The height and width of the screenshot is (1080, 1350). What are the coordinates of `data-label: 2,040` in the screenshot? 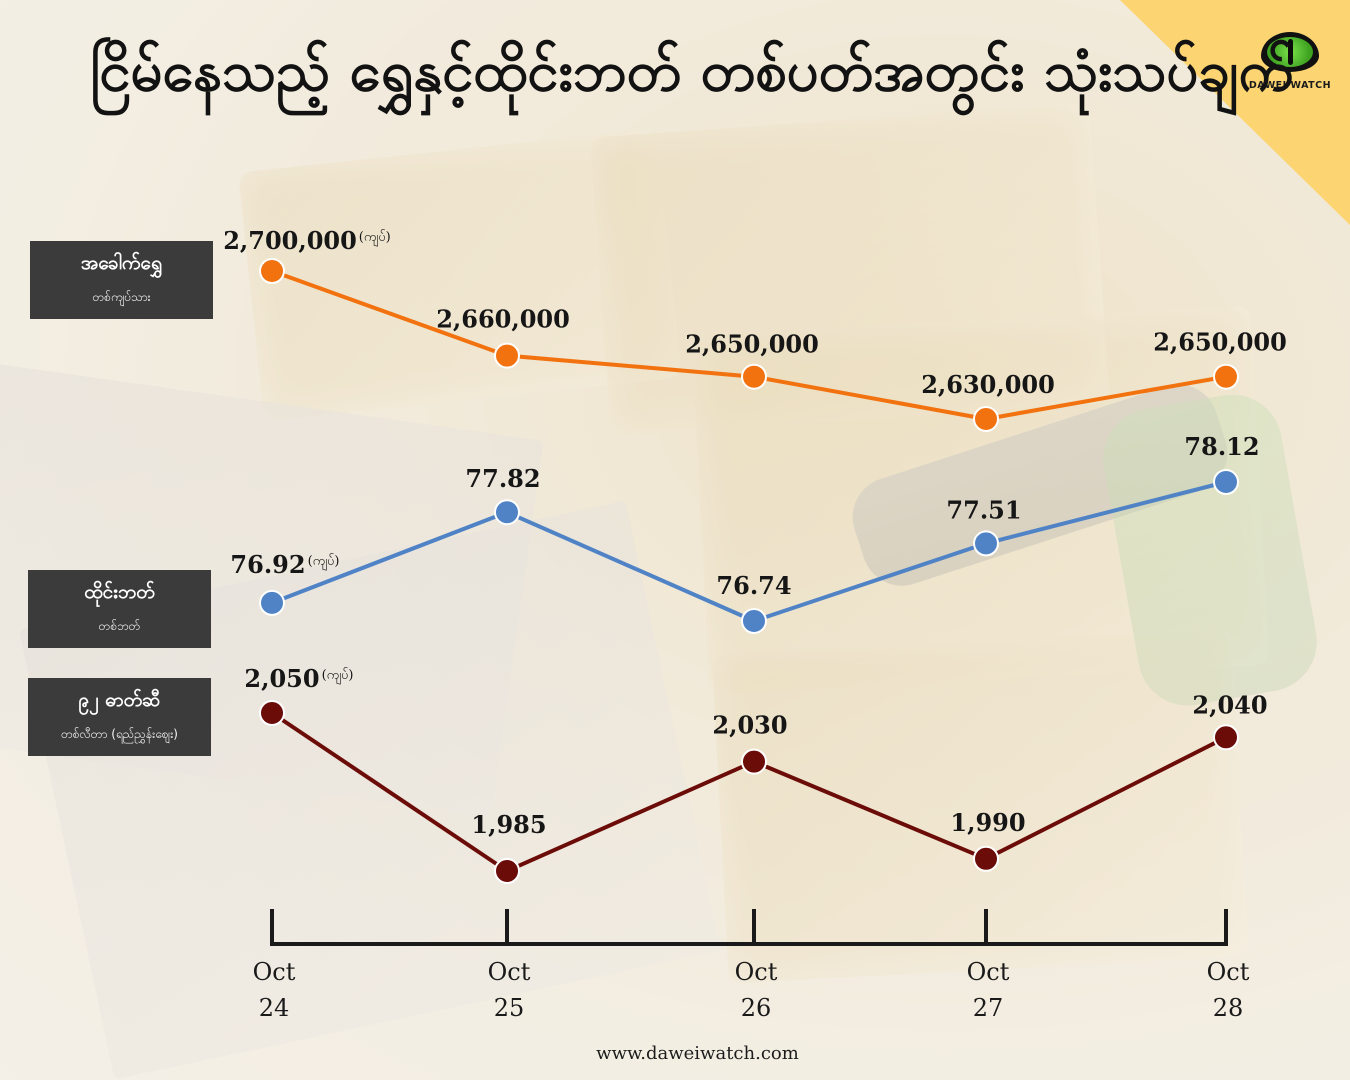 It's located at (1229, 704).